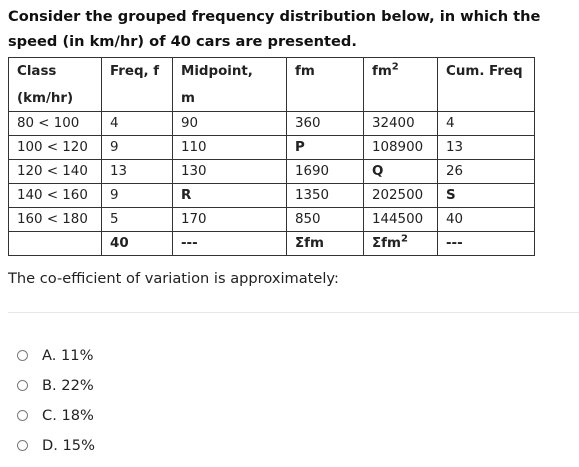 Image resolution: width=579 pixels, height=467 pixels. I want to click on cell-fm: 1350, so click(325, 195).